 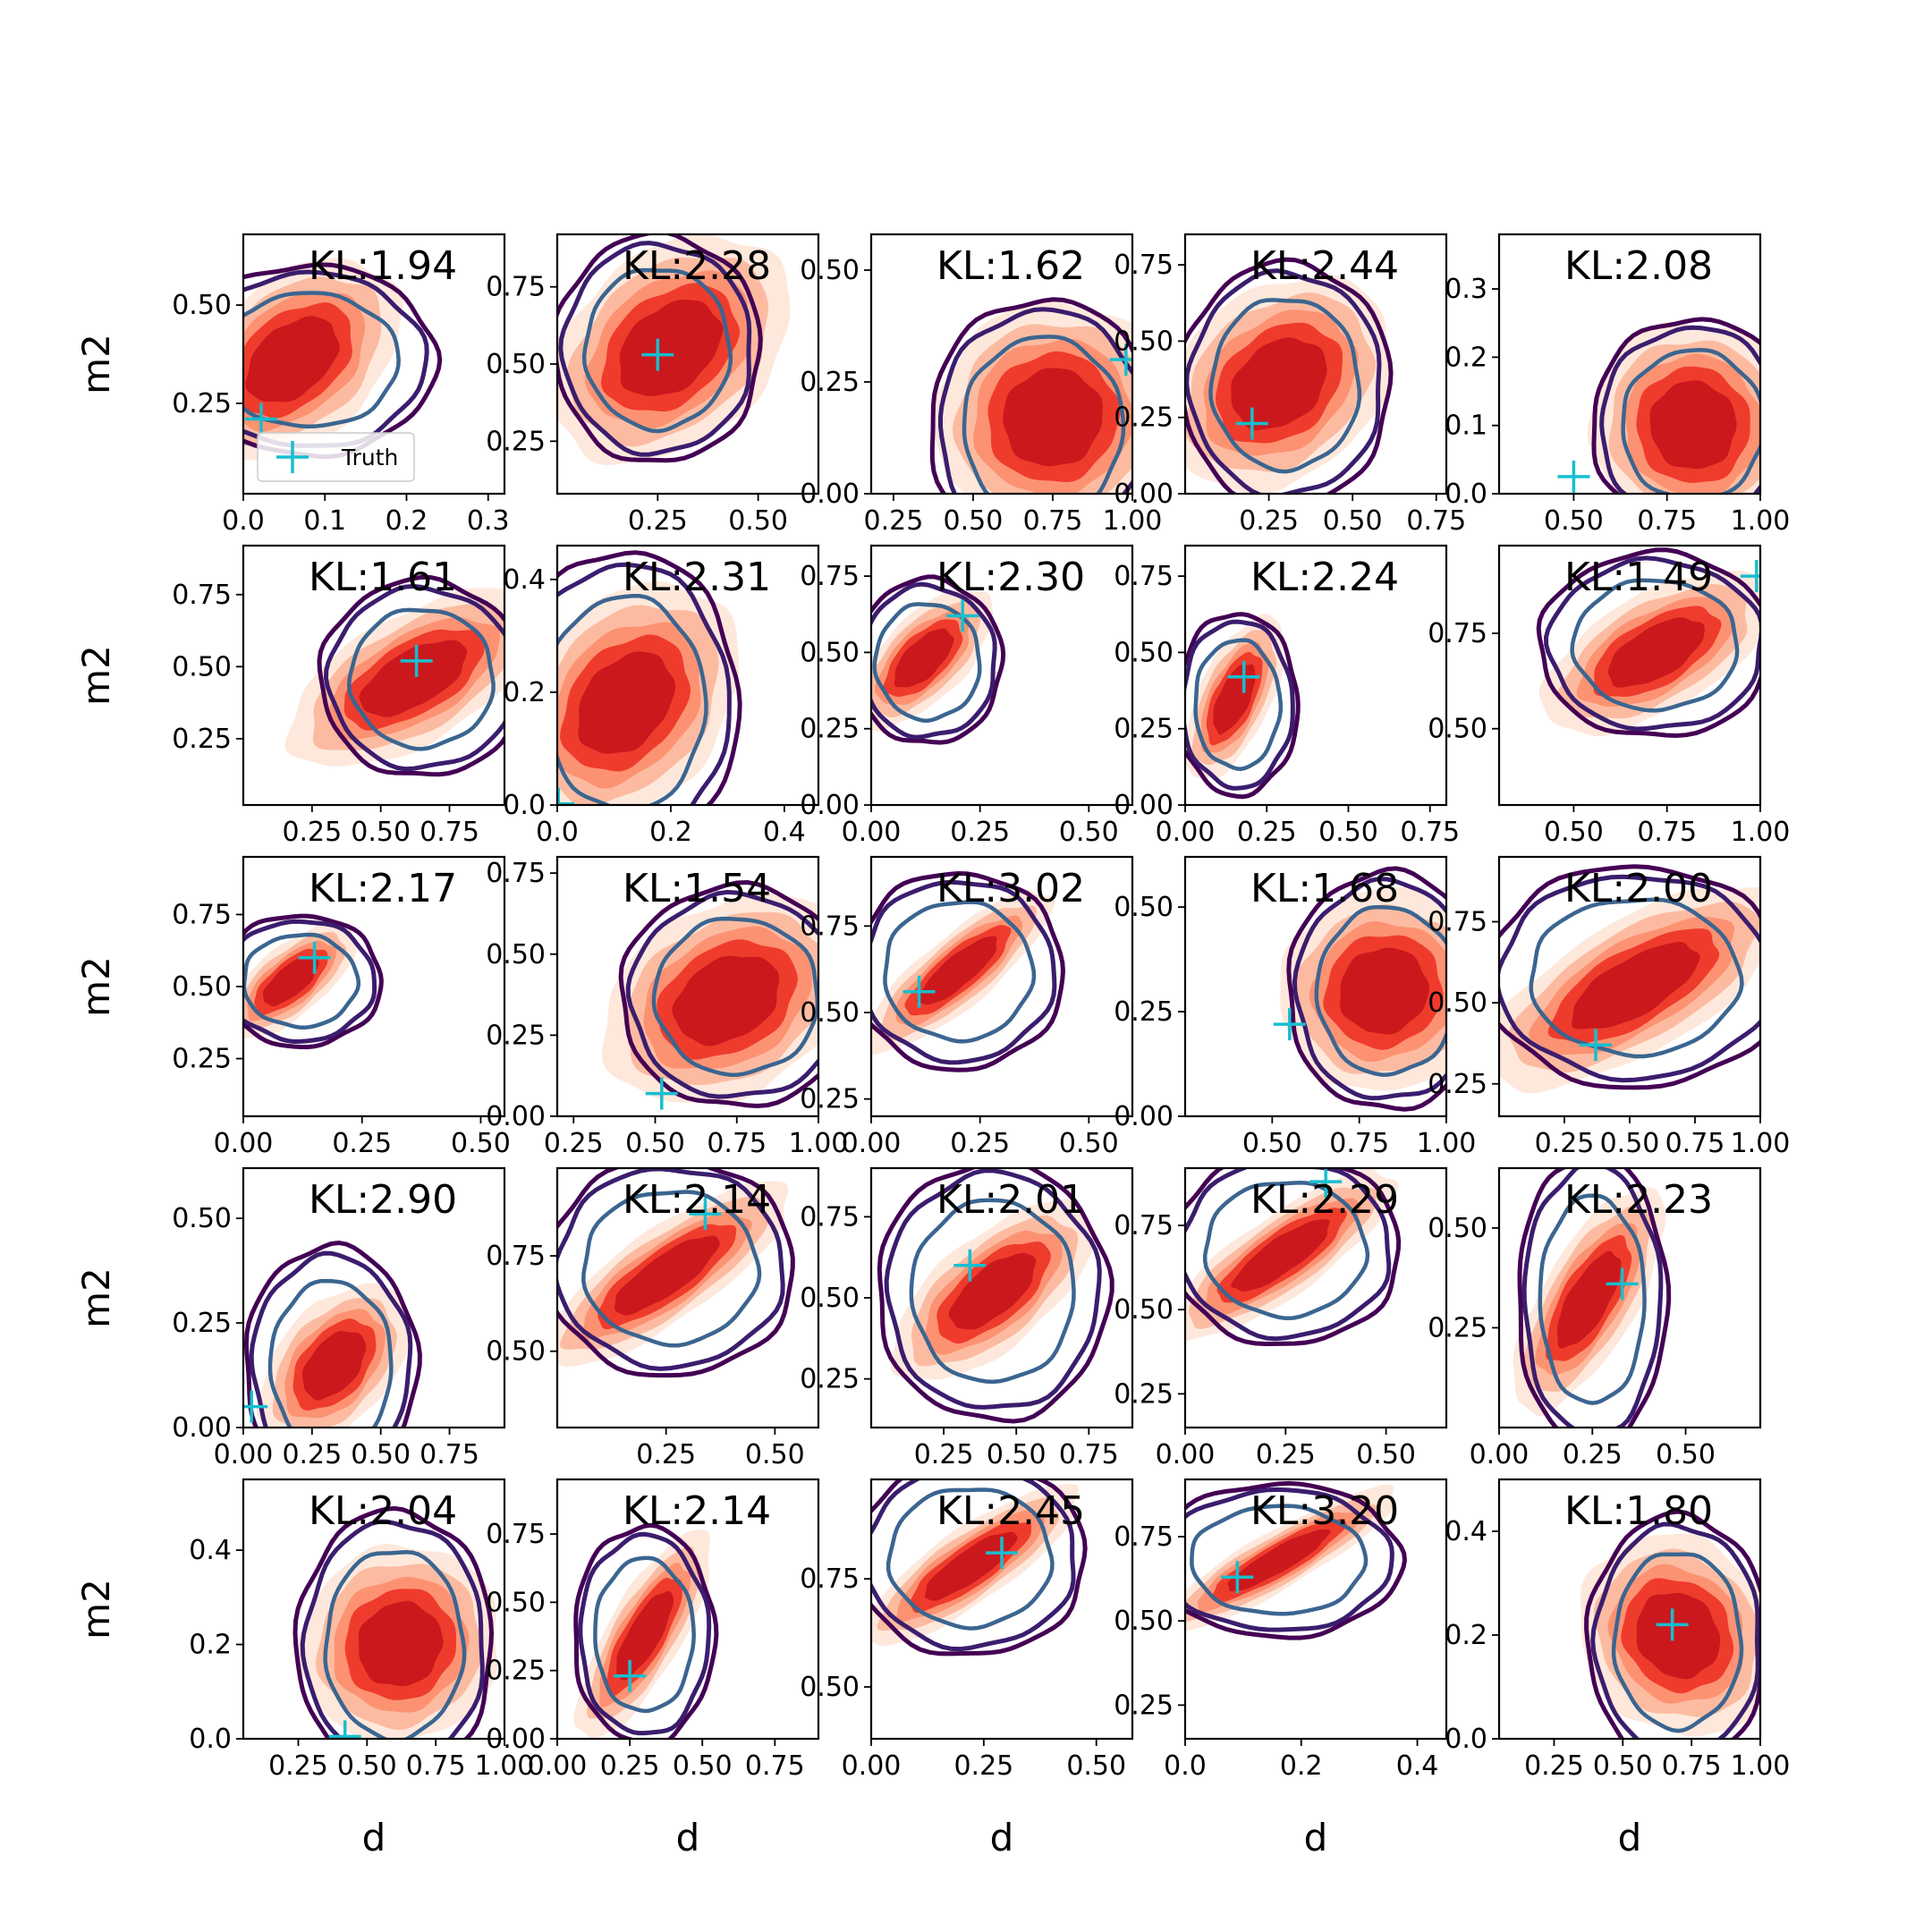 What do you see at coordinates (383, 577) in the screenshot?
I see `kl-label: KL:1.61` at bounding box center [383, 577].